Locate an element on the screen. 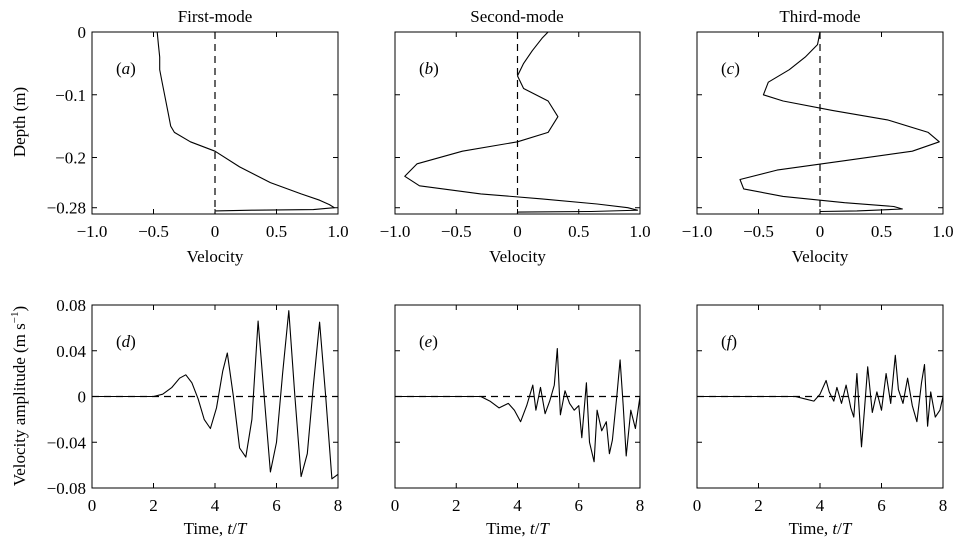  xtick-label-f-4: 8 is located at coordinates (943, 505).